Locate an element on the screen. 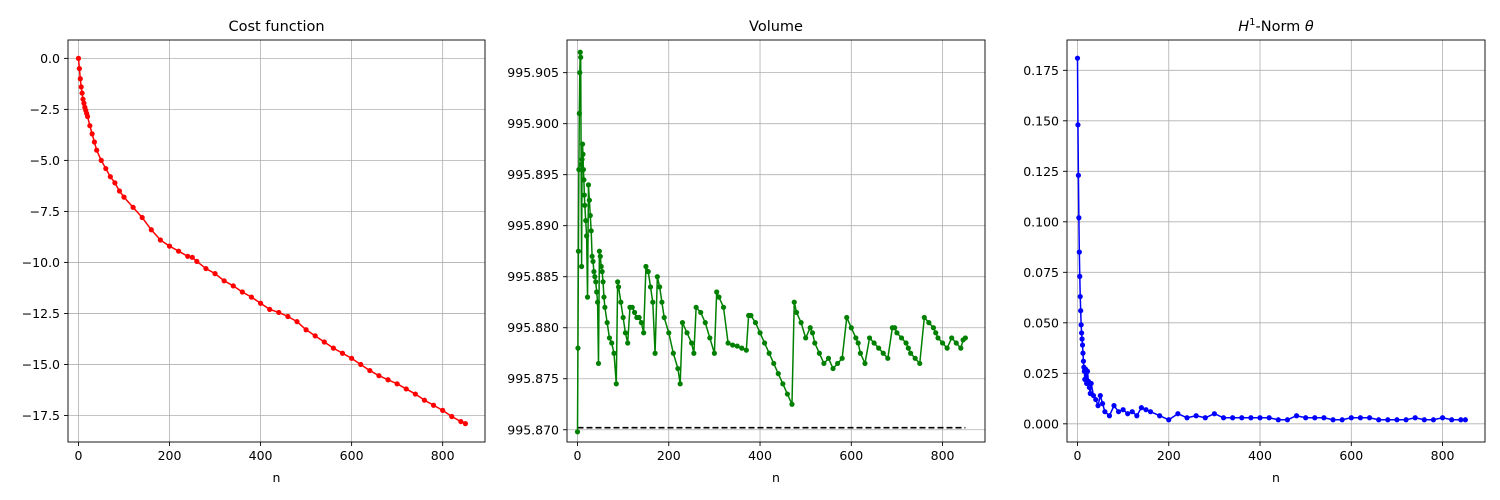 This screenshot has height=500, width=1500. volume-x-tick-label: 800 is located at coordinates (943, 455).